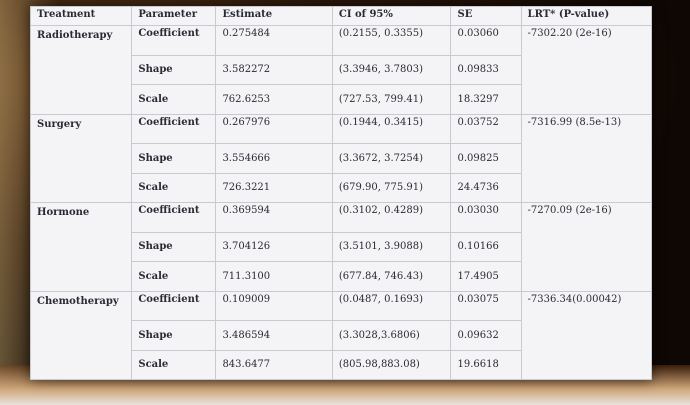 The height and width of the screenshot is (405, 690). What do you see at coordinates (391, 364) in the screenshot?
I see `ci-cell: (805.98,883.08)` at bounding box center [391, 364].